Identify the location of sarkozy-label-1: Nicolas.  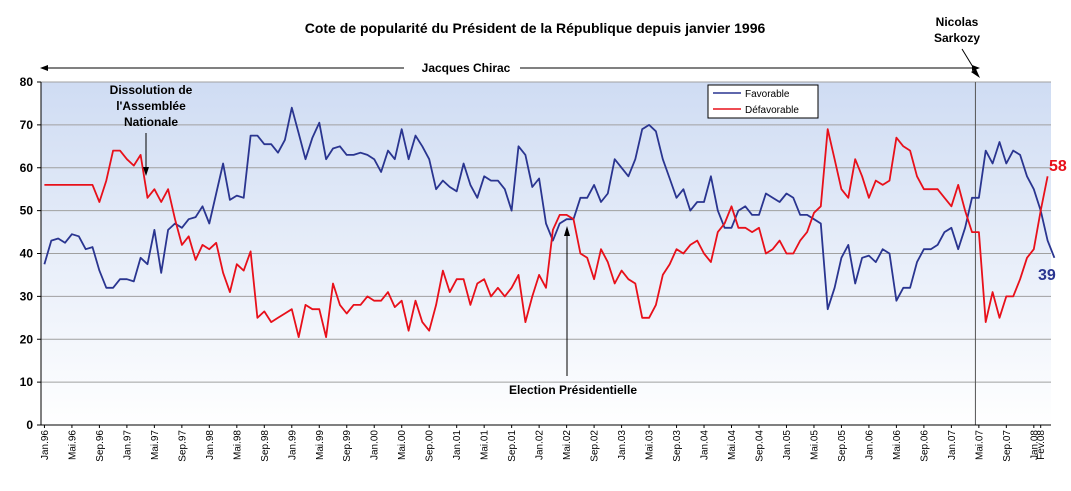
(957, 22).